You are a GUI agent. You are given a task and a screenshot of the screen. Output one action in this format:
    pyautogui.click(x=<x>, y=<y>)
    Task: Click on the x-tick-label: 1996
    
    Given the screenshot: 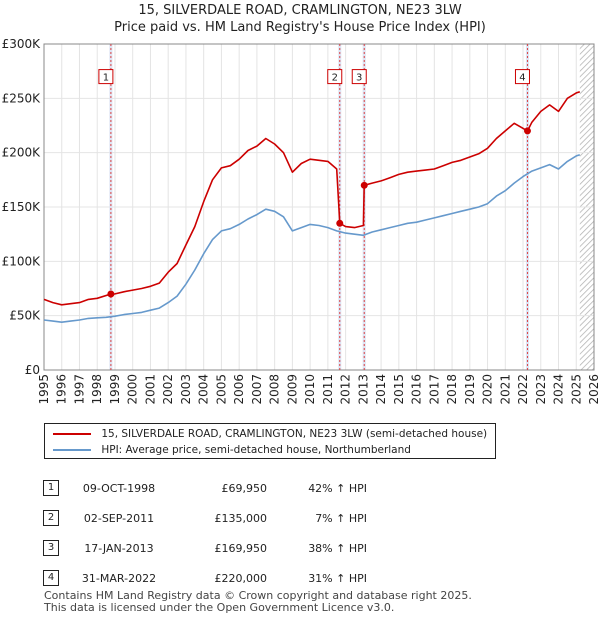 What is the action you would take?
    pyautogui.click(x=62, y=389)
    